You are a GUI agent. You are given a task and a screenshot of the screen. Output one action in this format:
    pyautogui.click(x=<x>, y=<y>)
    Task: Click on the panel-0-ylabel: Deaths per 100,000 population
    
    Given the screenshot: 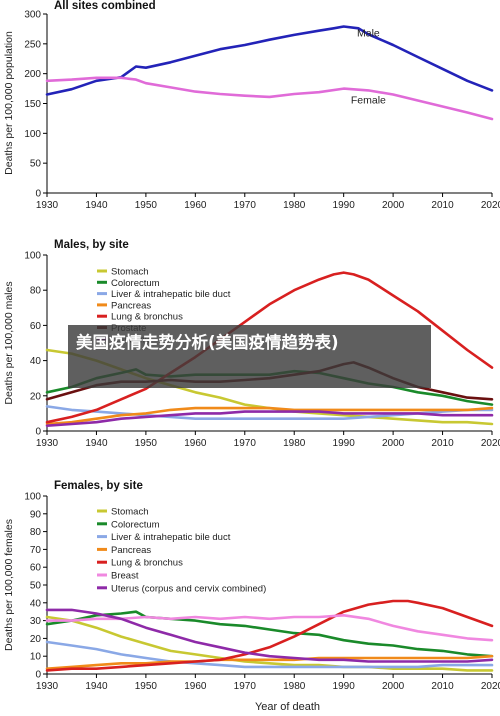 What is the action you would take?
    pyautogui.click(x=9, y=103)
    